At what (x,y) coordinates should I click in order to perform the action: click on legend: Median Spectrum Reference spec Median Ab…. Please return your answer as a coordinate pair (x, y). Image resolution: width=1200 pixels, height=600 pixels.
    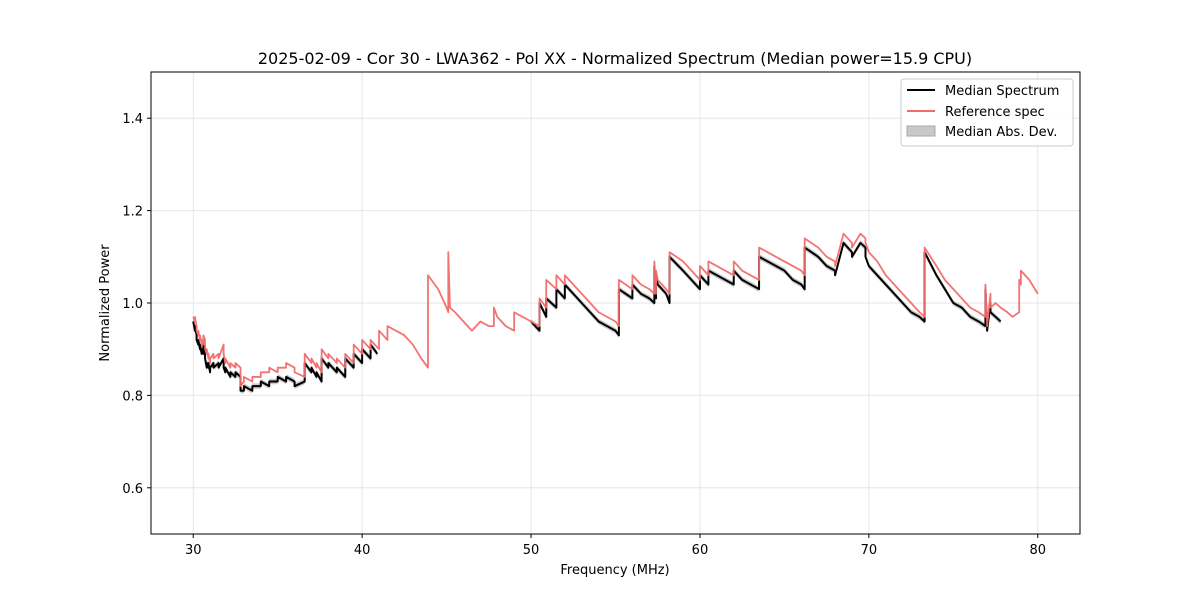
    Looking at the image, I should click on (987, 112).